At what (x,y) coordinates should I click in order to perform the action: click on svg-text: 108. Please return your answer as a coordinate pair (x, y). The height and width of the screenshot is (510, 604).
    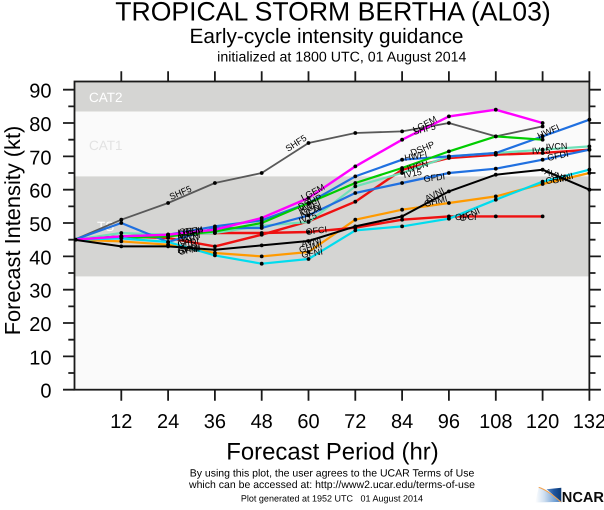
    Looking at the image, I should click on (495, 422).